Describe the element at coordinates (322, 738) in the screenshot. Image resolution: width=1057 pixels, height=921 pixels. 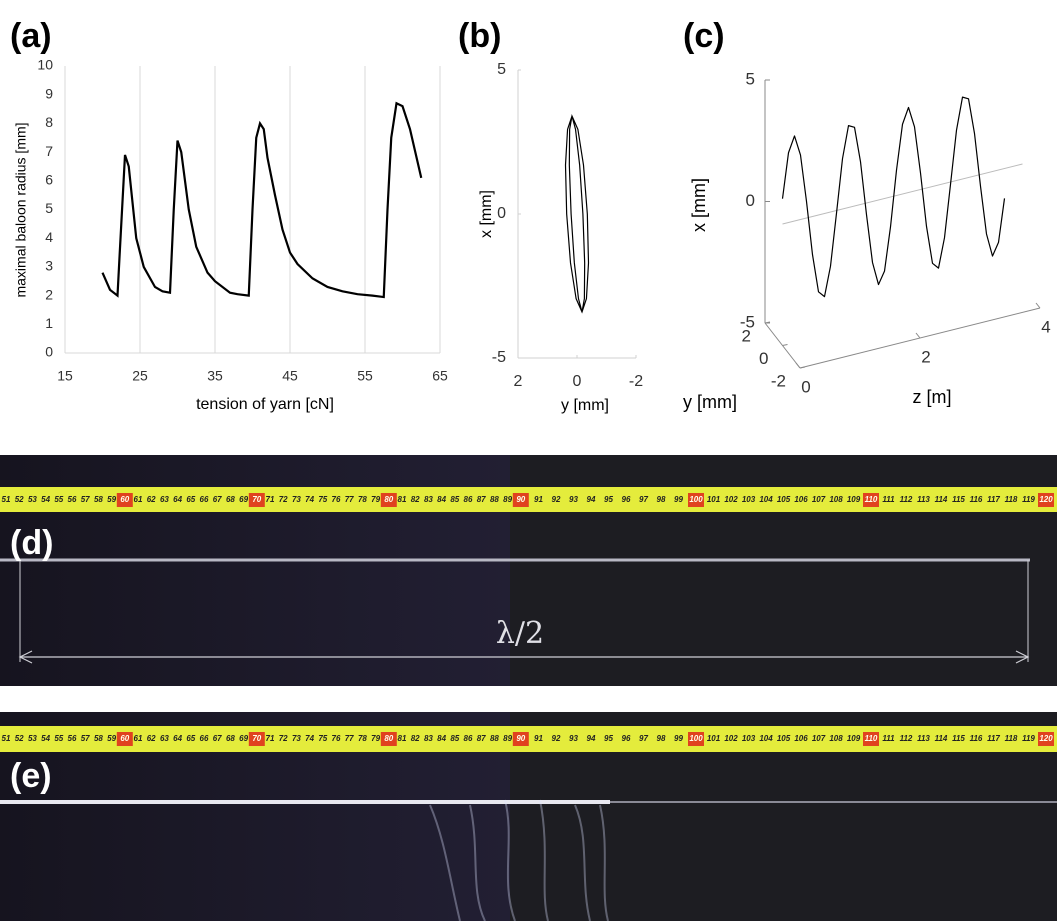
I see `tape-number: 75` at that location.